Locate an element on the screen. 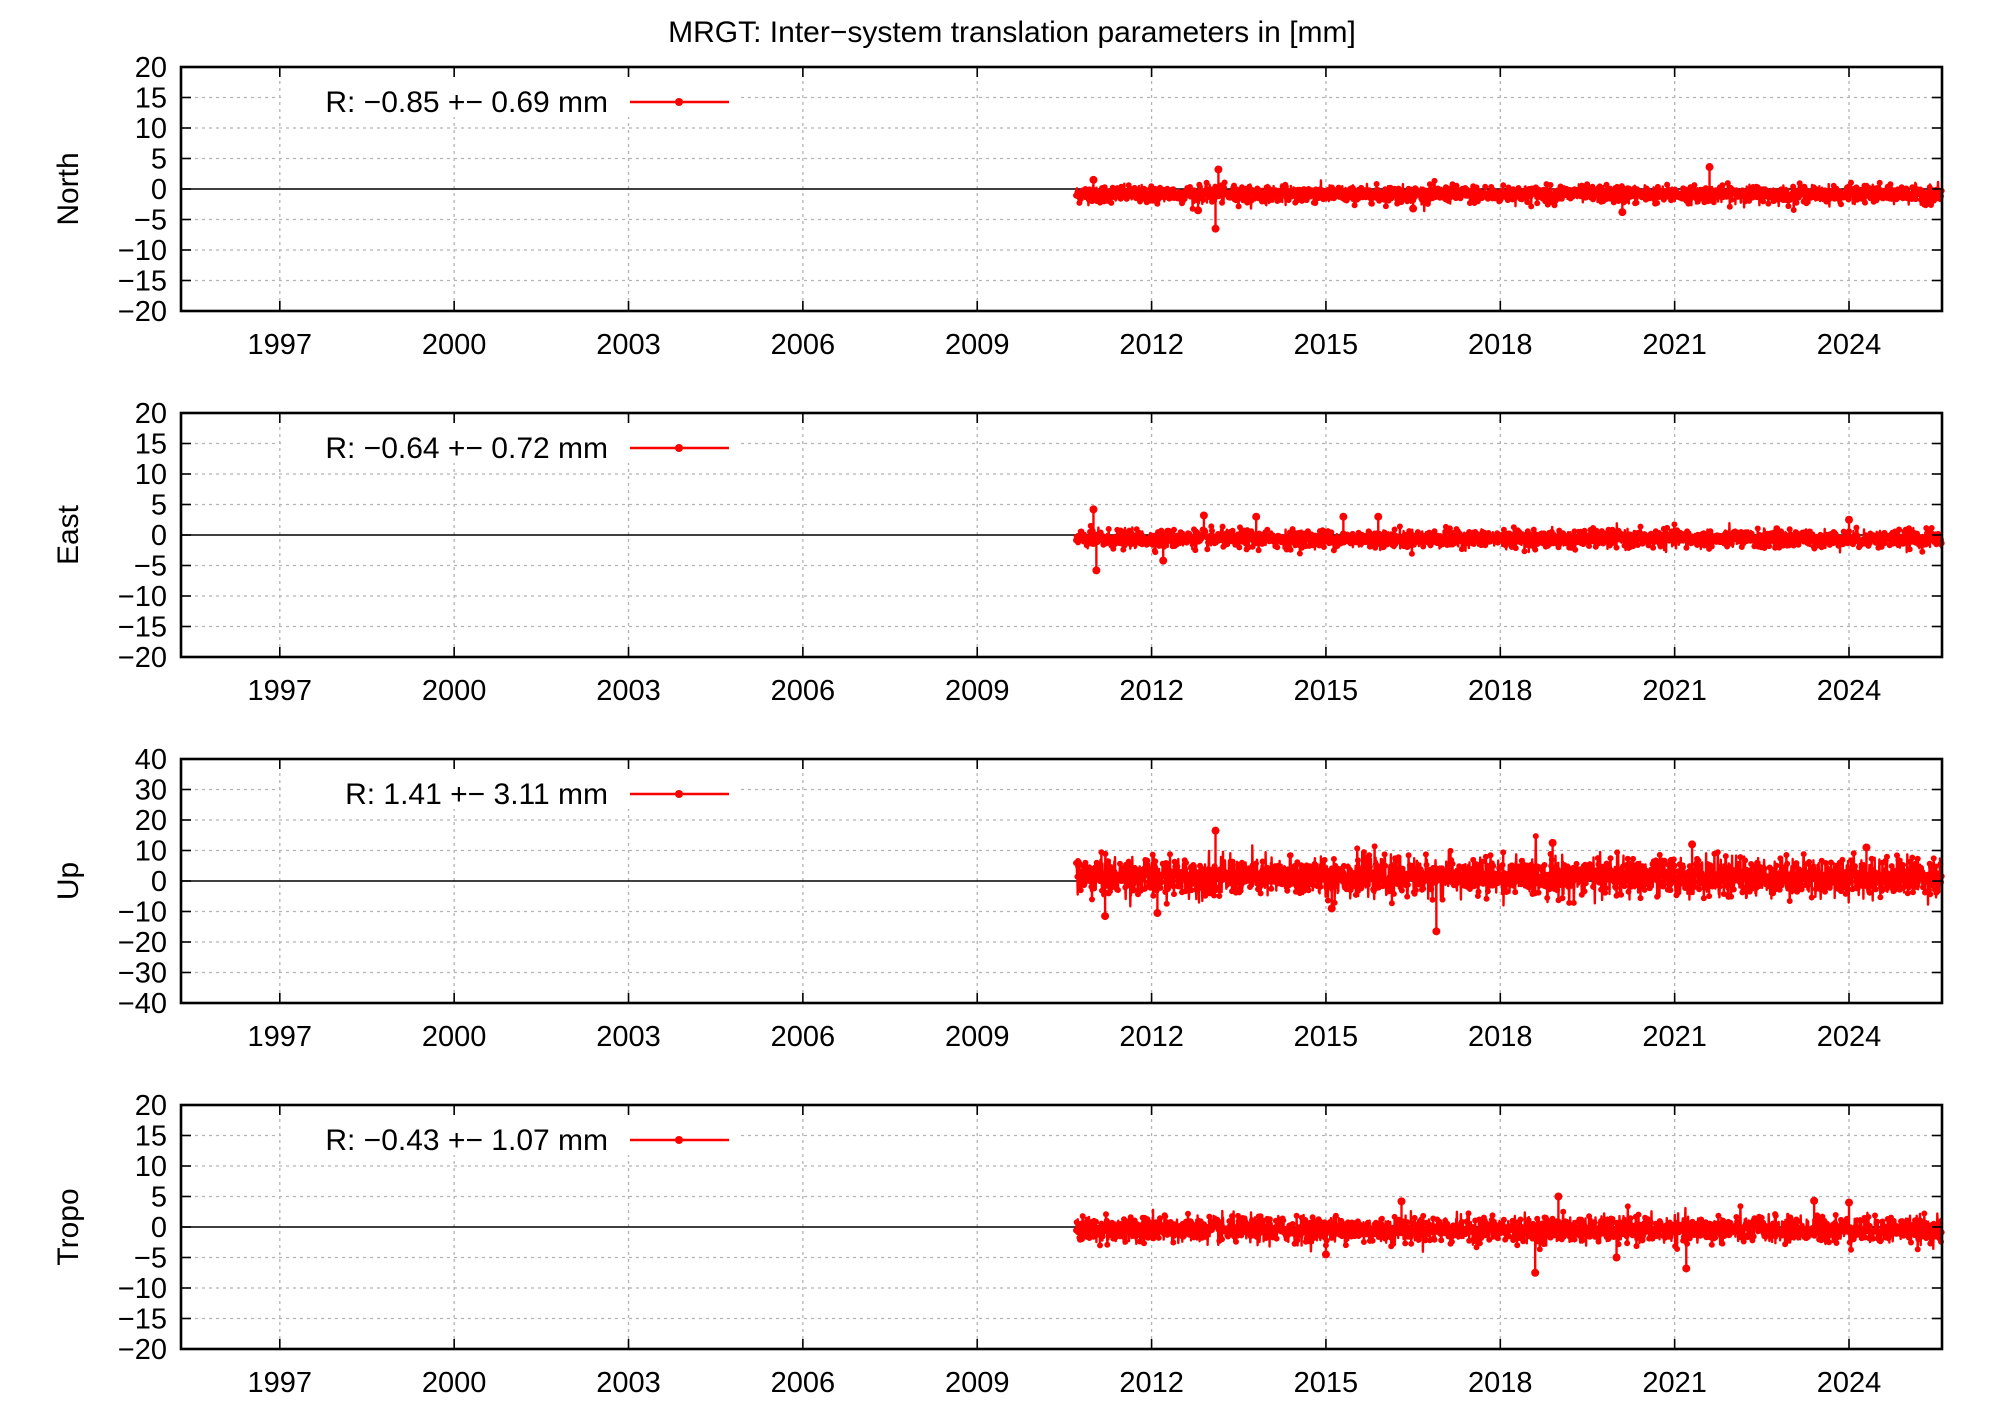 Image resolution: width=2000 pixels, height=1405 pixels. x-tick-label: 2021 is located at coordinates (1674, 1383).